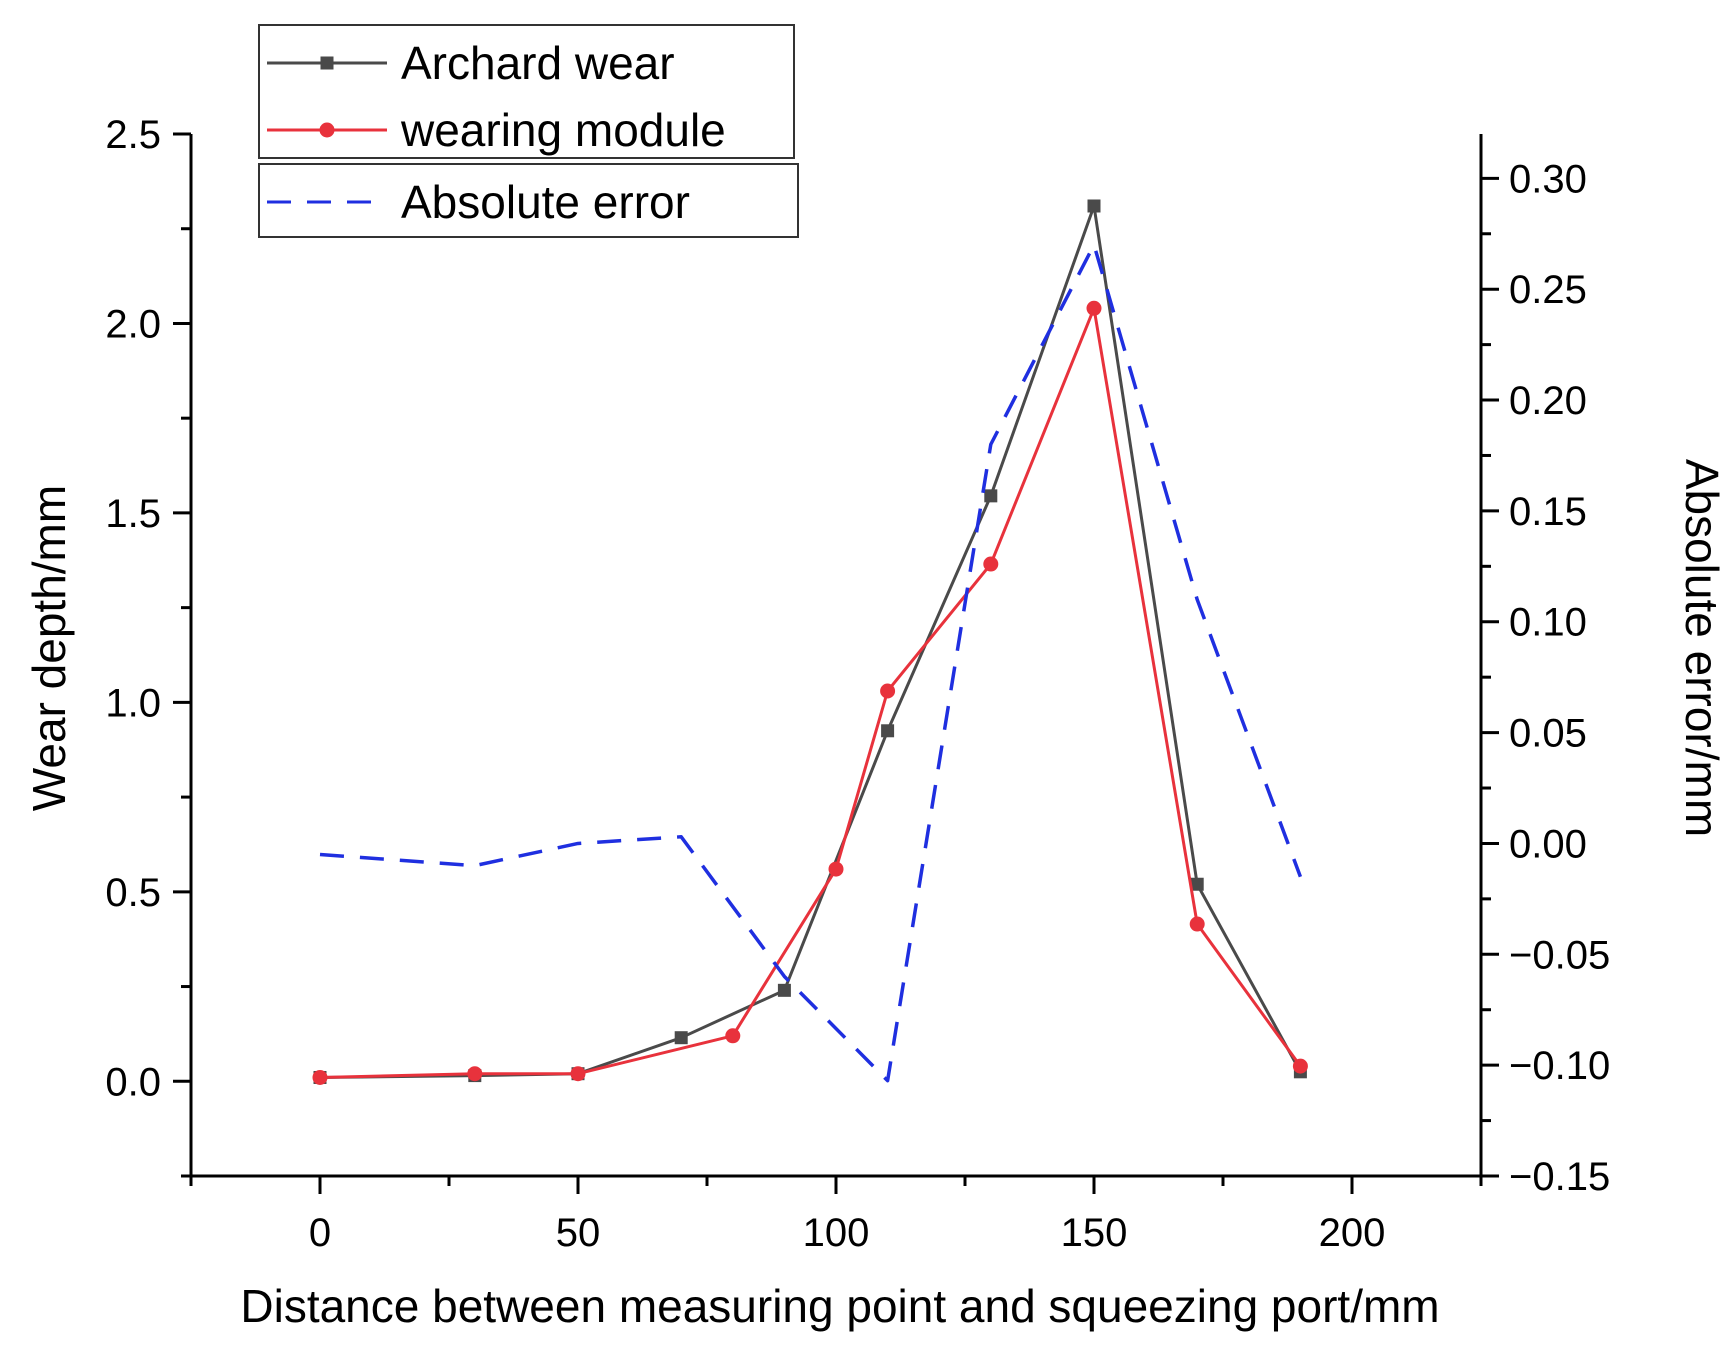 The height and width of the screenshot is (1371, 1730). Describe the element at coordinates (1559, 1066) in the screenshot. I see `y2-tick-label: −0.10` at that location.